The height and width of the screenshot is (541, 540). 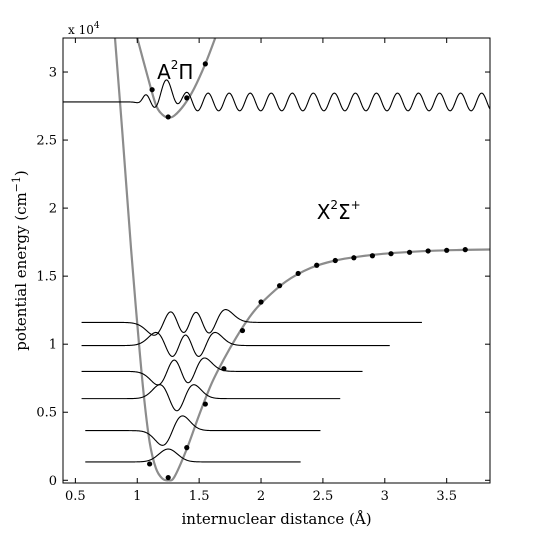 What do you see at coordinates (211, 398) in the screenshot?
I see `wavefunction-x-v2` at bounding box center [211, 398].